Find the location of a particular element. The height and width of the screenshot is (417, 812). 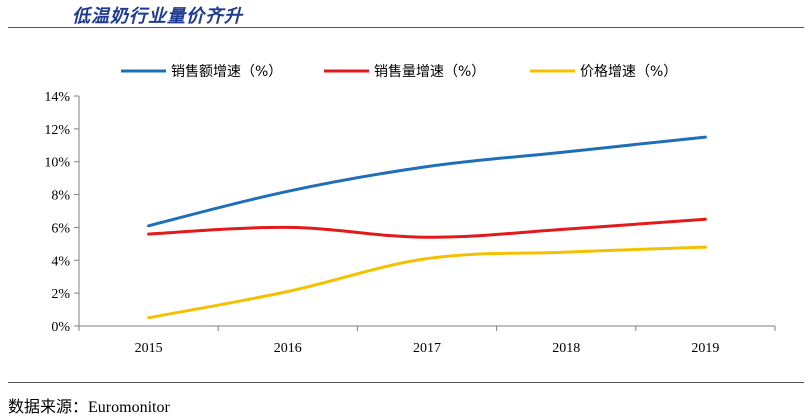

y-tick-label: 4% is located at coordinates (60, 261).